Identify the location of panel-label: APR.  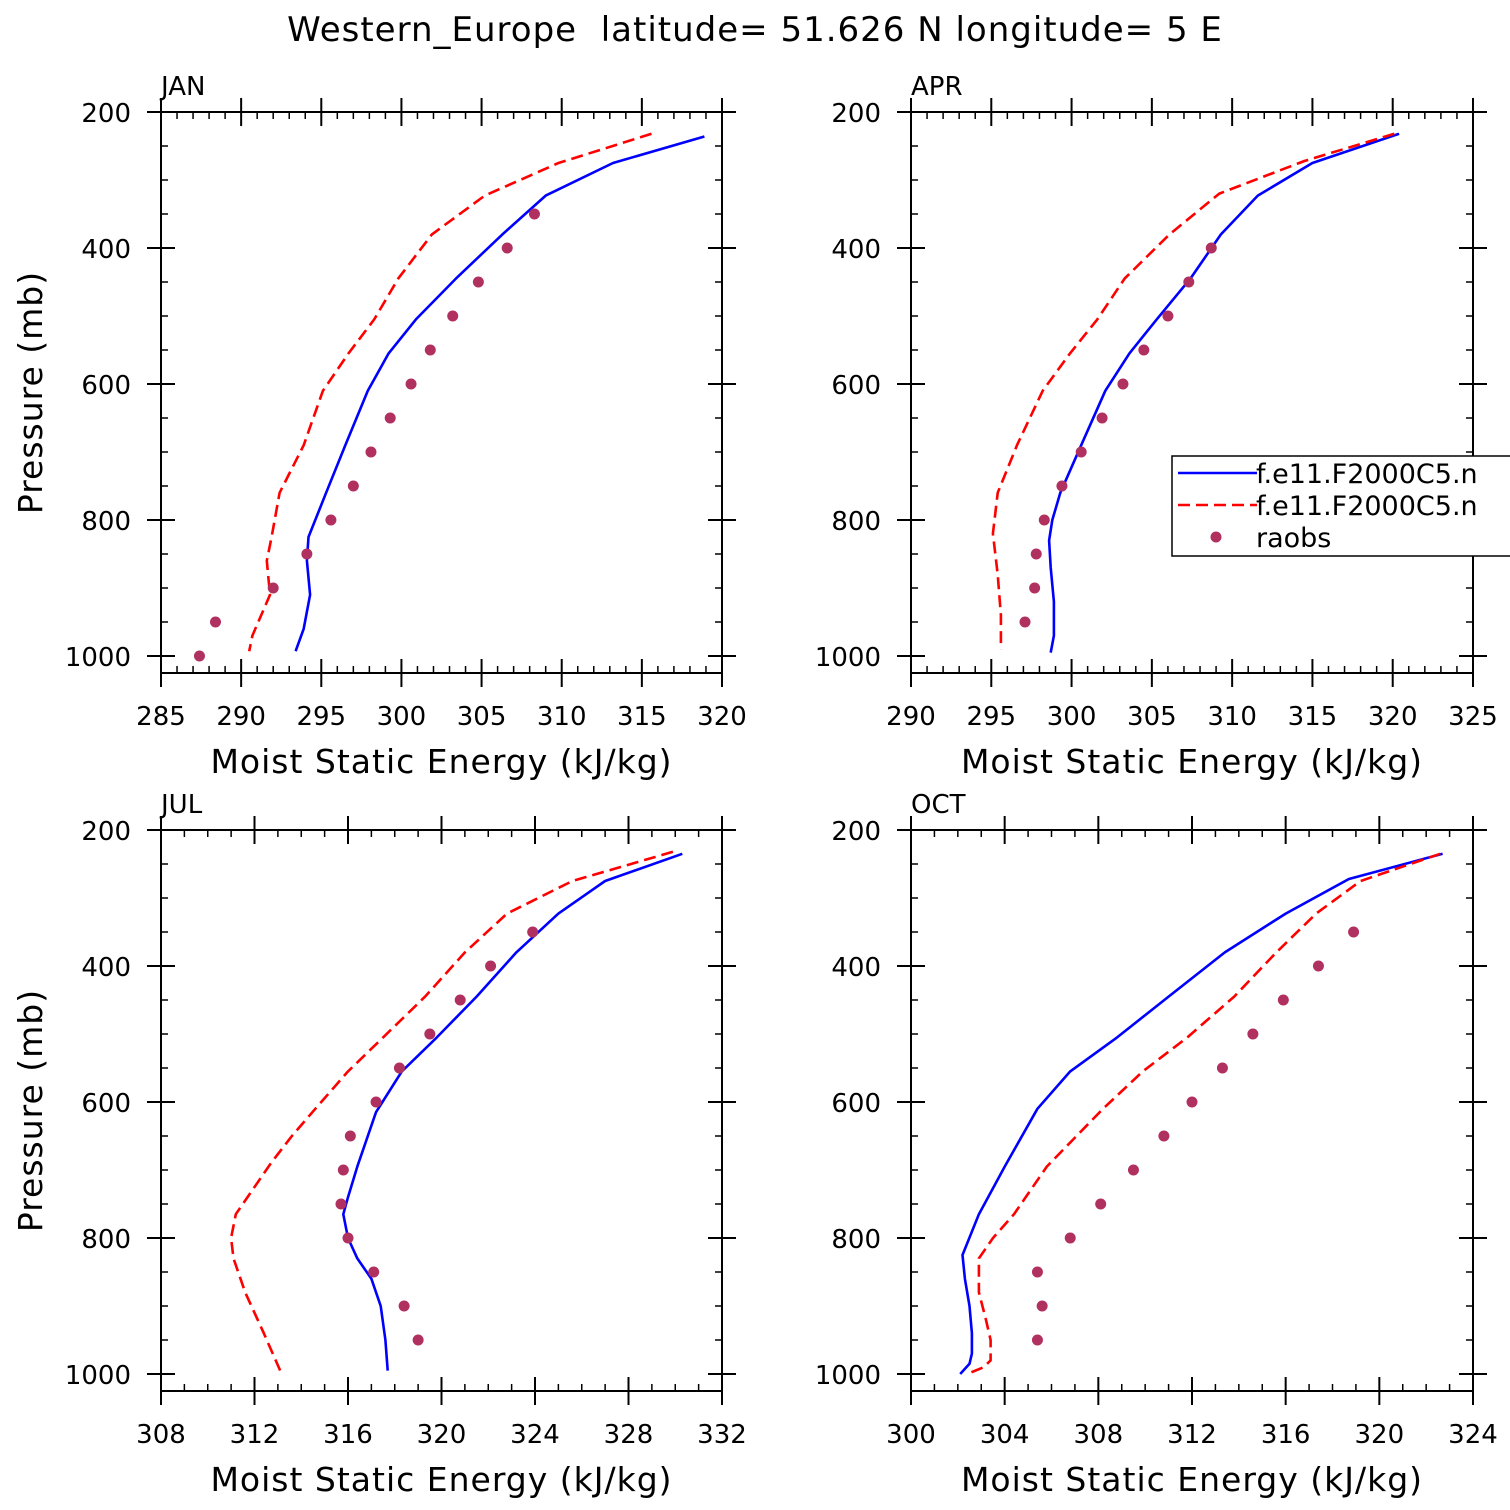
(937, 87).